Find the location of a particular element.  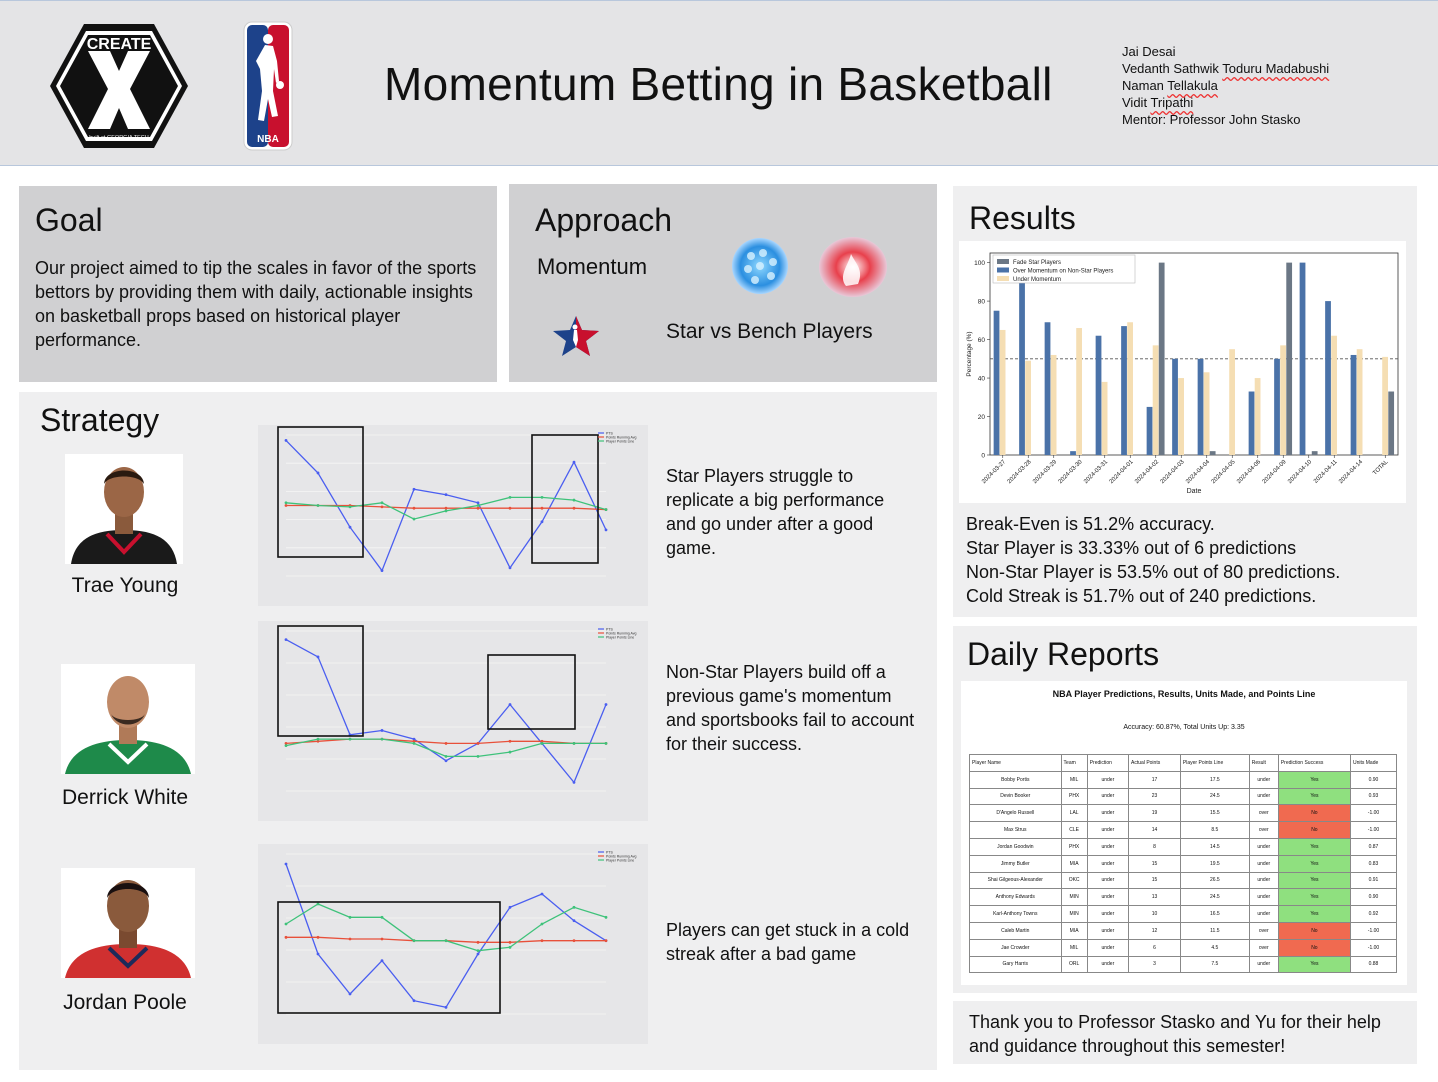

table-cell: MIN is located at coordinates (1074, 897).